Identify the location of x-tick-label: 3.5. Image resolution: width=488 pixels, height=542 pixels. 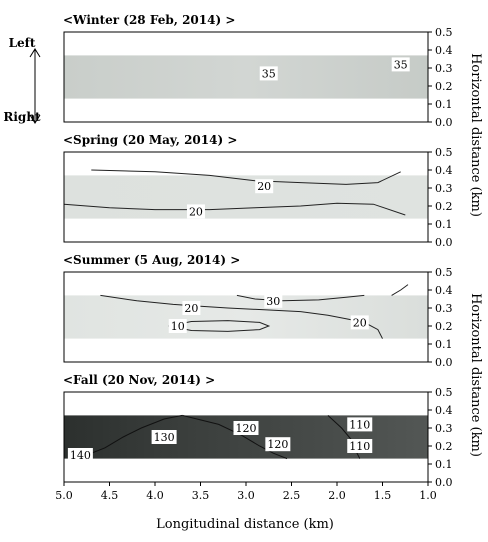
(201, 495).